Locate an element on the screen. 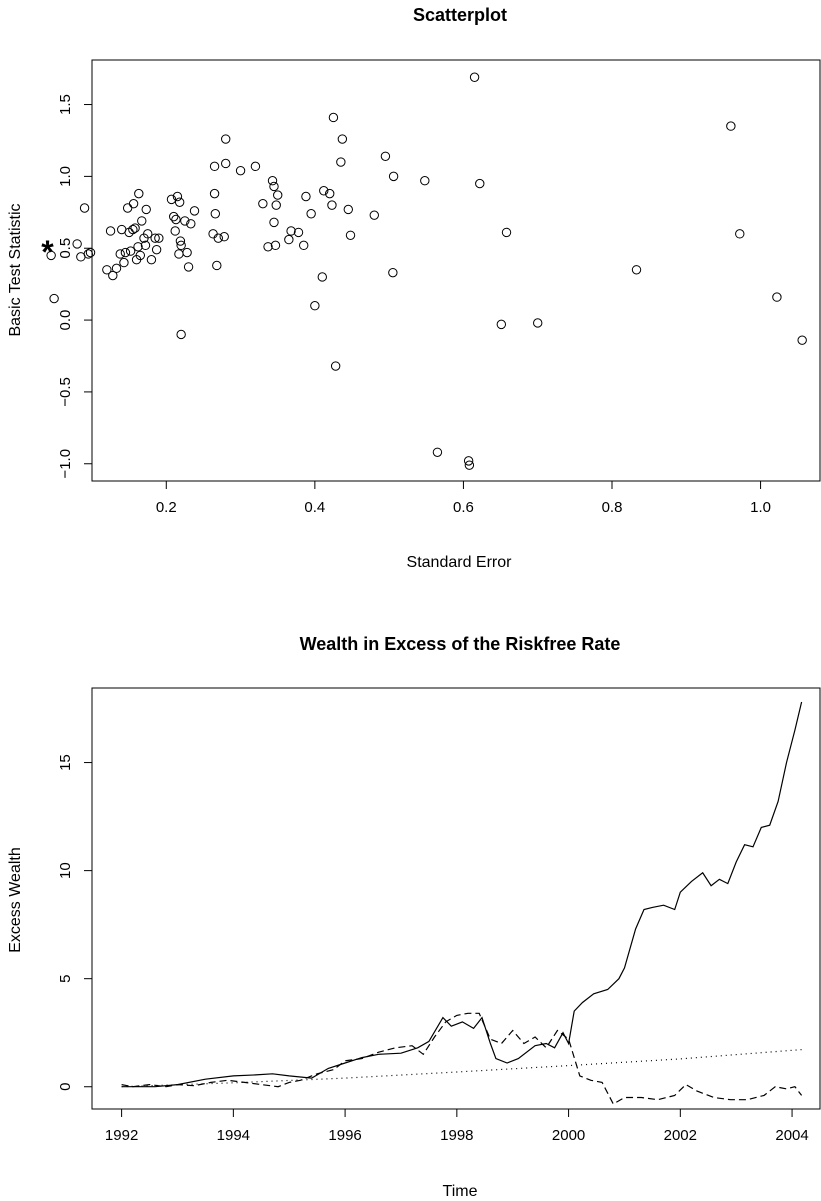 The image size is (821, 1201). wealth-line-dashed is located at coordinates (462, 1058).